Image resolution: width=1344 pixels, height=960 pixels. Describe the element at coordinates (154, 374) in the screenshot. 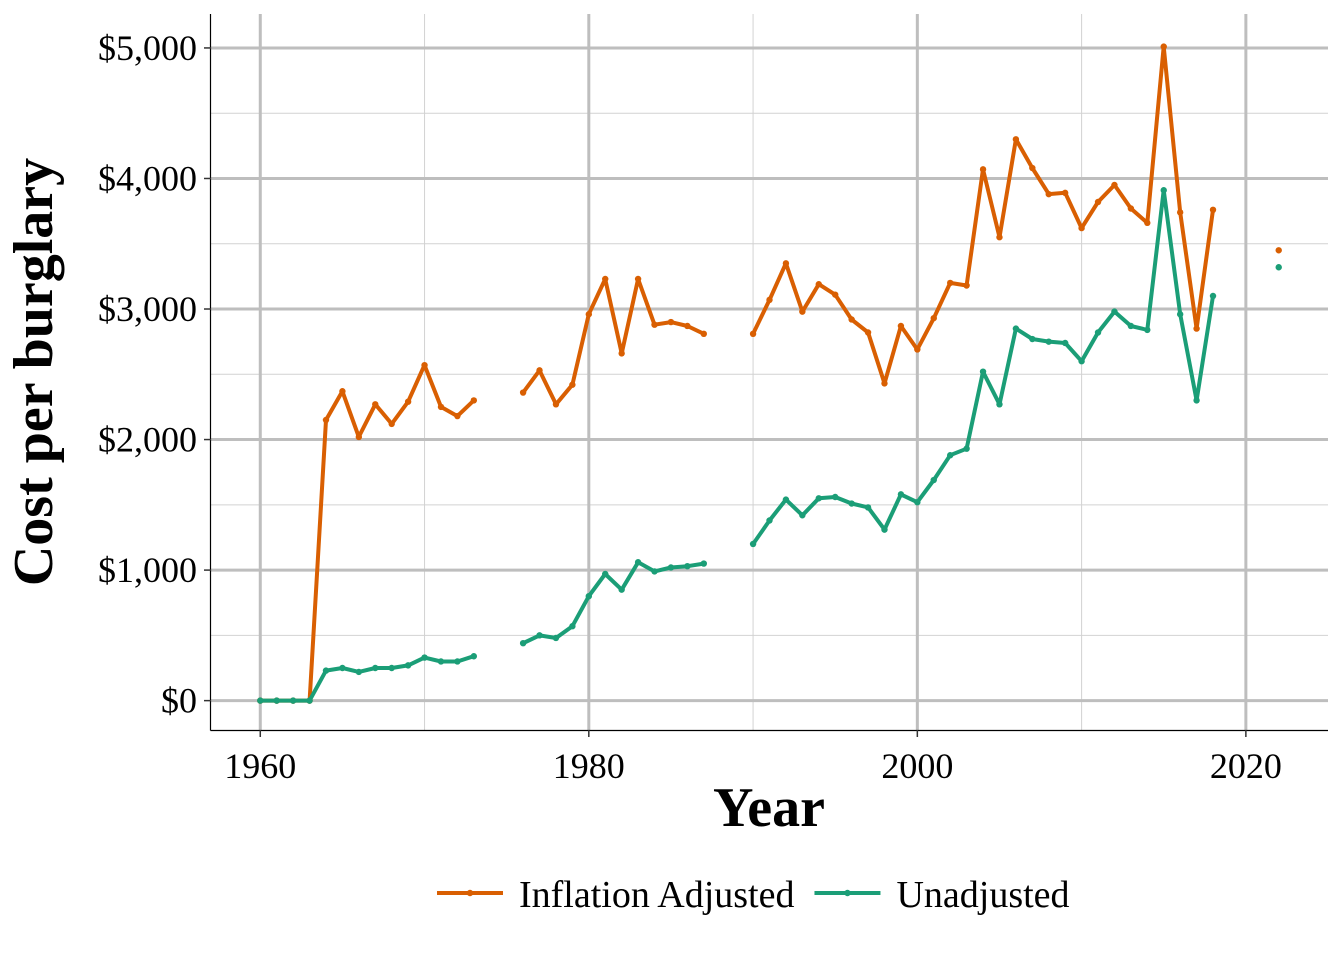

I see `y-axis-ticks: $0 $1,000 $2,000 $3,000 $4,000 $5,000` at that location.